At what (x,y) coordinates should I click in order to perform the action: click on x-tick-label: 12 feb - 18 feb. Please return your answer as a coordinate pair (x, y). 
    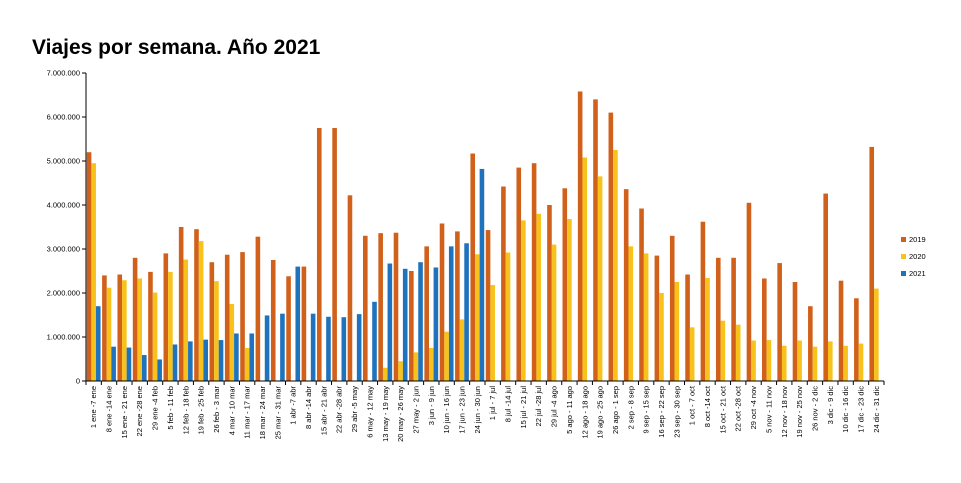
    Looking at the image, I should click on (185, 410).